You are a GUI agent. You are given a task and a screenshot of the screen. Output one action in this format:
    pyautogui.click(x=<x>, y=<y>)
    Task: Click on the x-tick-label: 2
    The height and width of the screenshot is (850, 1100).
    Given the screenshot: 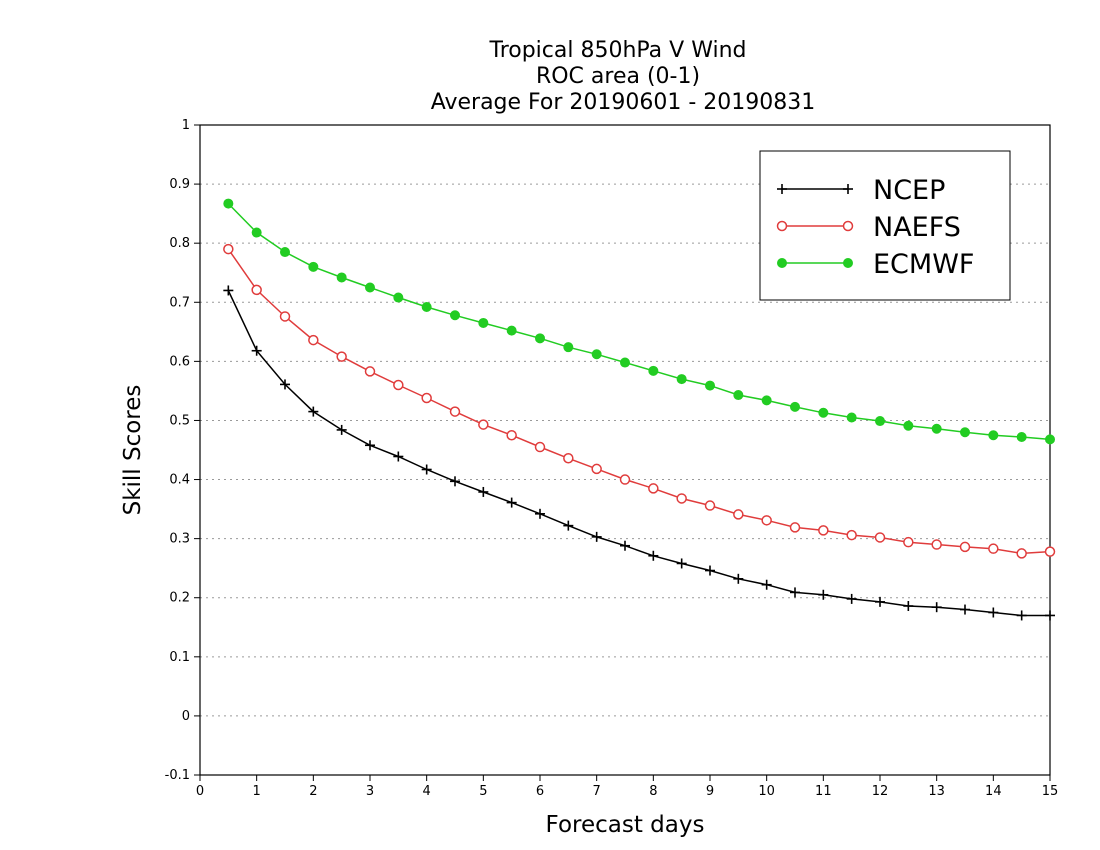 What is the action you would take?
    pyautogui.click(x=313, y=791)
    